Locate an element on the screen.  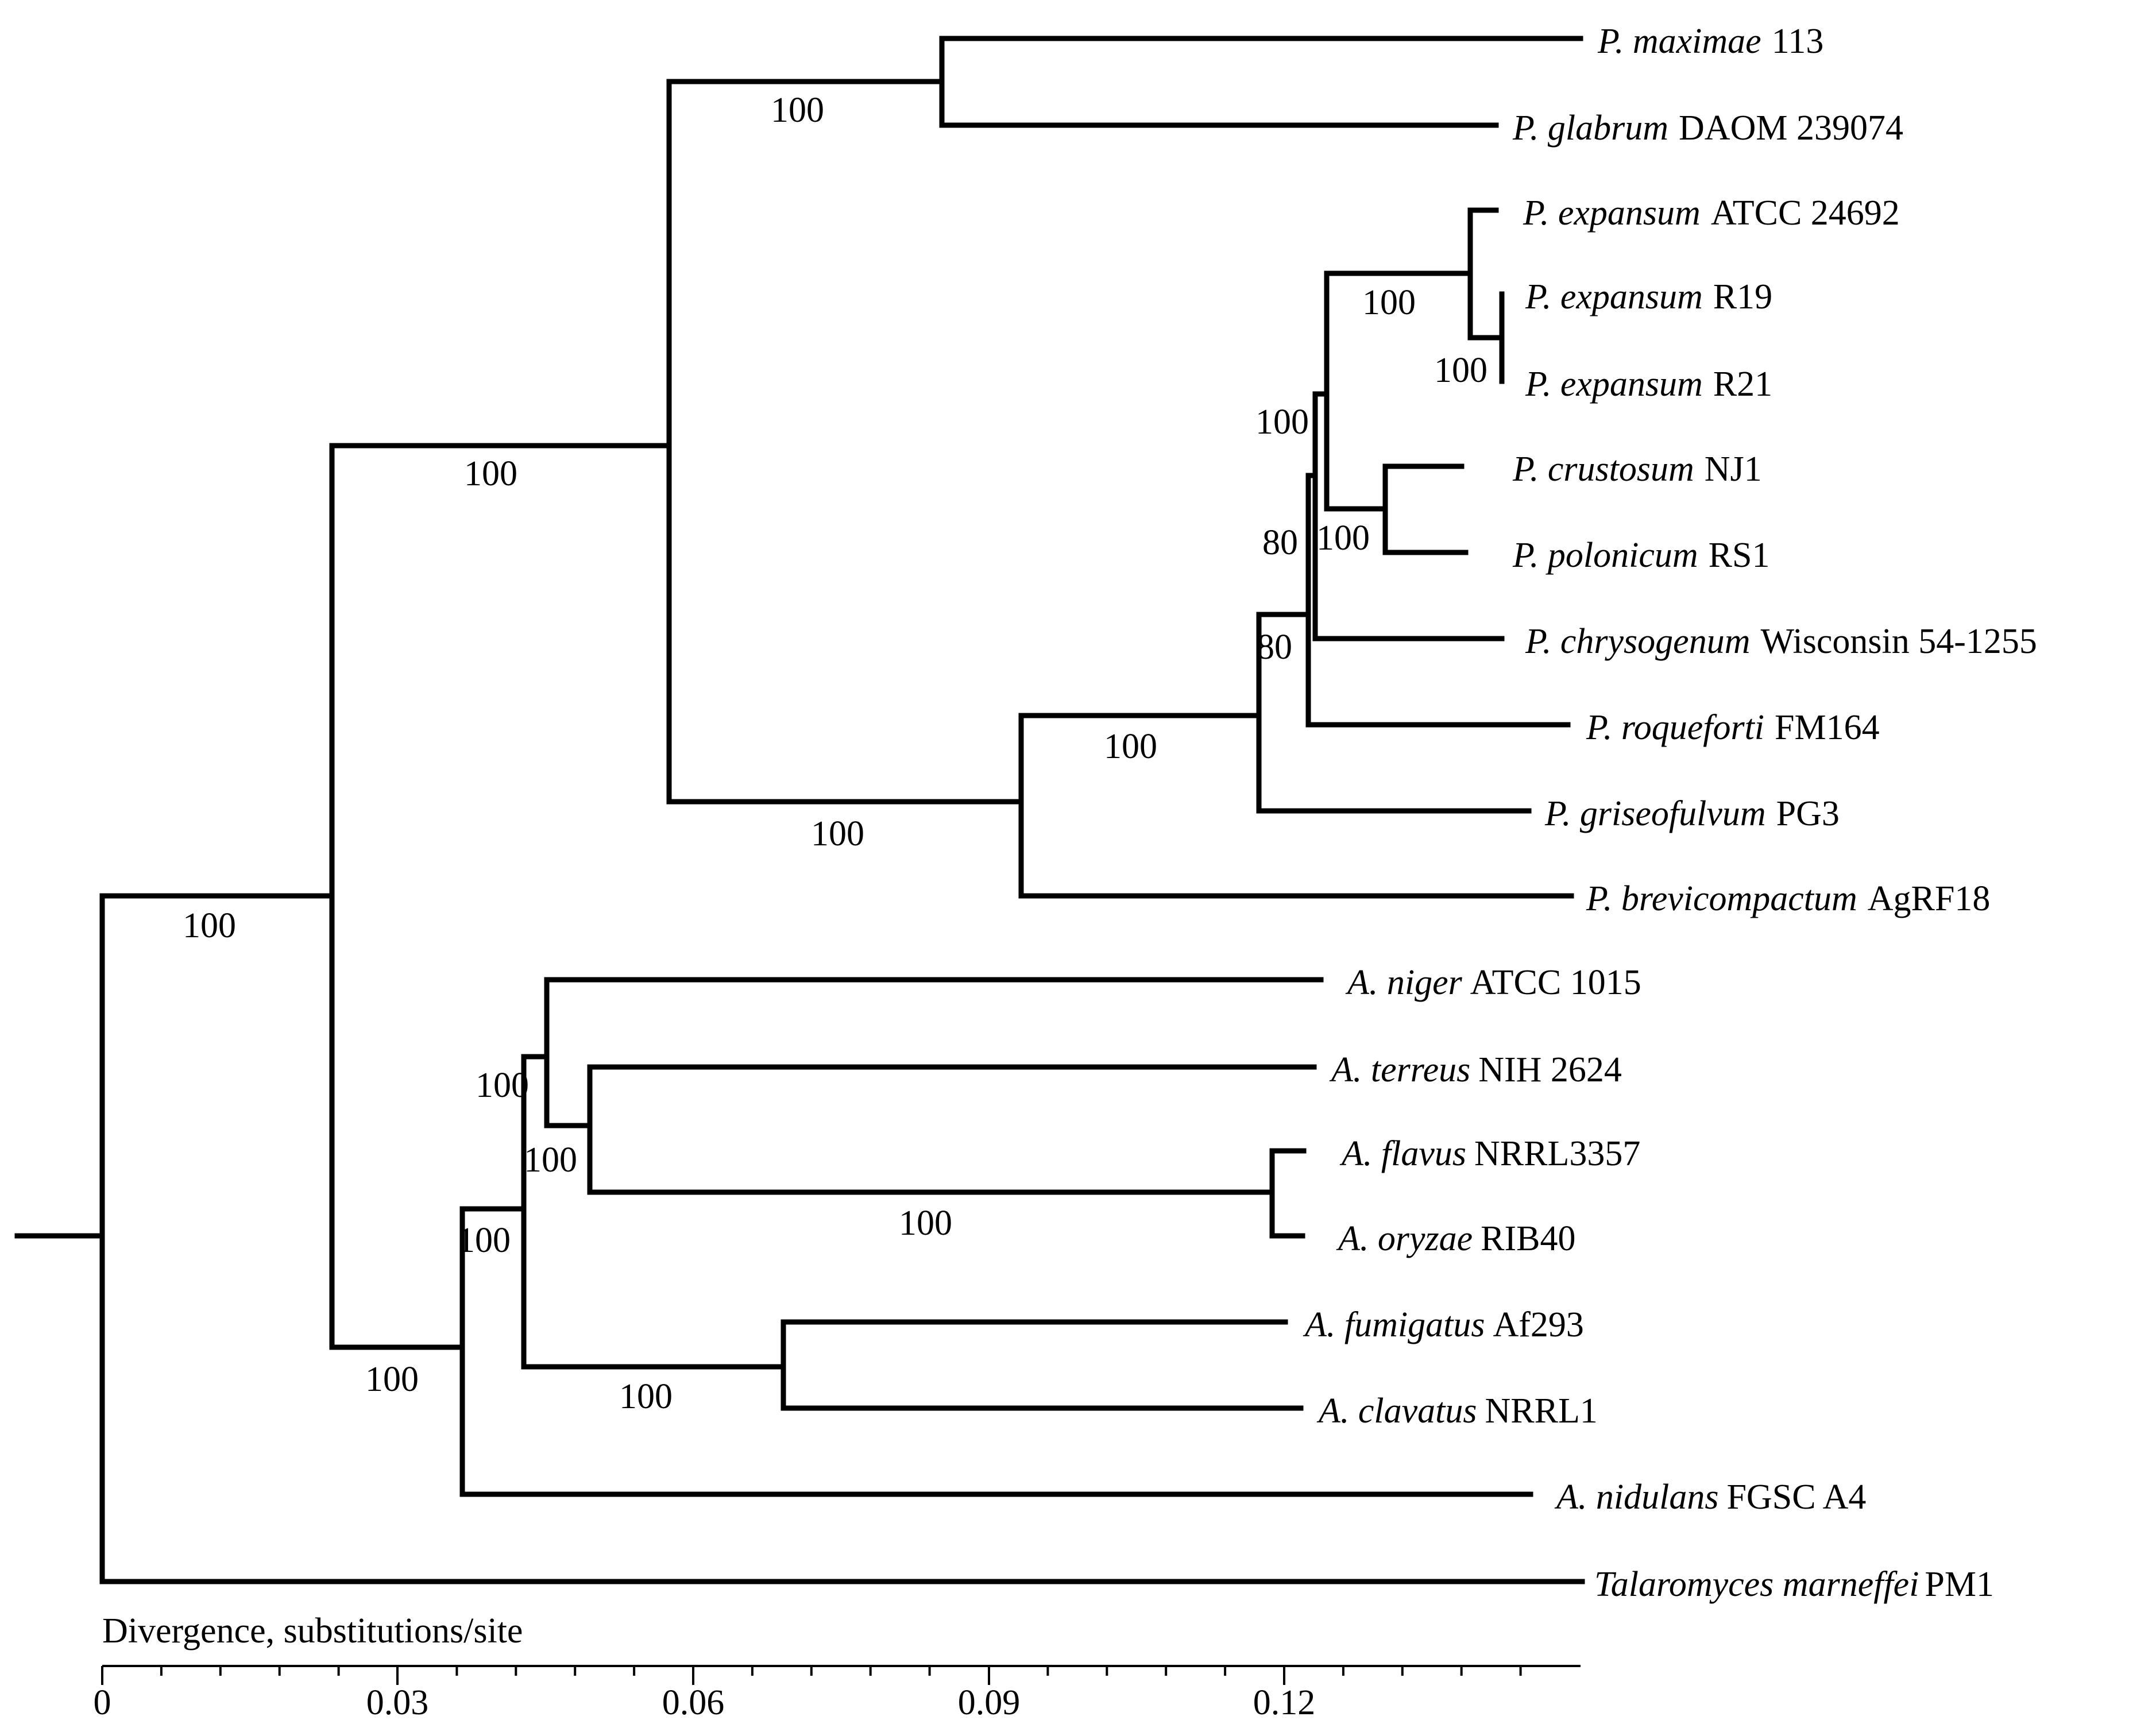
axis-tick-label: 0.12 is located at coordinates (1284, 1702).